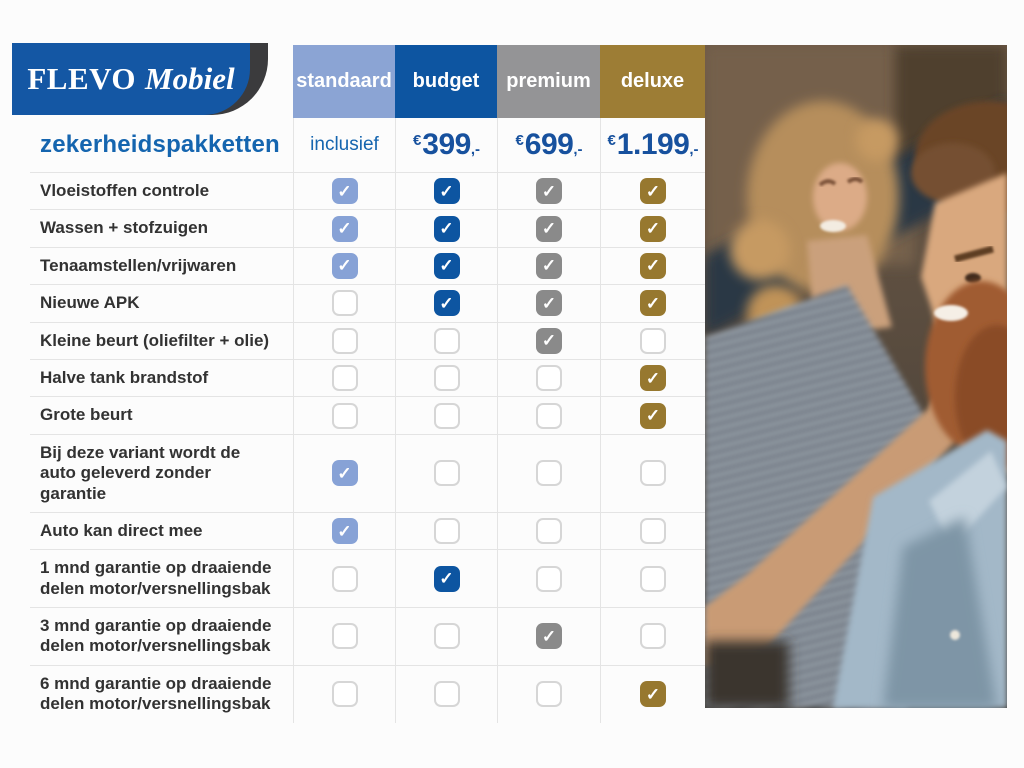 The height and width of the screenshot is (768, 1024). I want to click on checkbox-checked-premium-row2: ✓, so click(549, 228).